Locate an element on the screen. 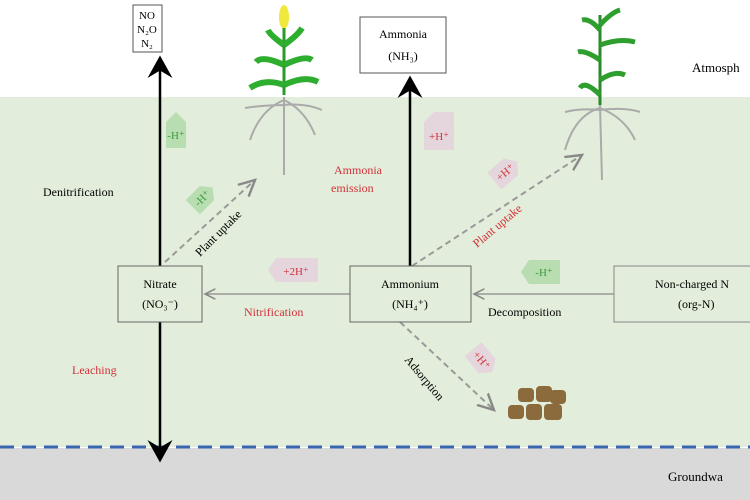 This screenshot has height=500, width=750. decomposition-label: Decomposition is located at coordinates (524, 312).